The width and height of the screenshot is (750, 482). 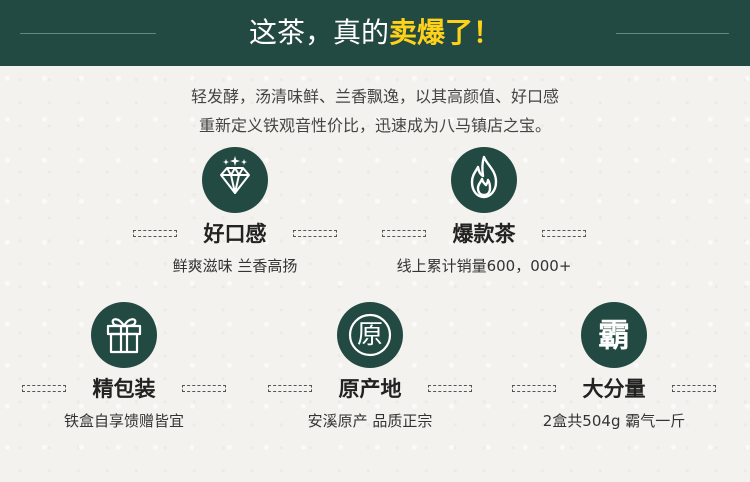 What do you see at coordinates (484, 180) in the screenshot?
I see `flame-icon` at bounding box center [484, 180].